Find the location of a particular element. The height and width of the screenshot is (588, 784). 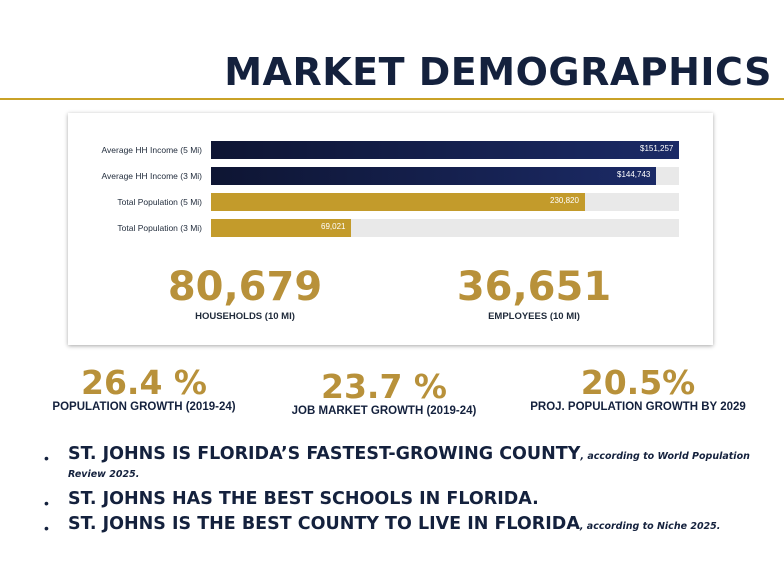

title-divider is located at coordinates (392, 99).